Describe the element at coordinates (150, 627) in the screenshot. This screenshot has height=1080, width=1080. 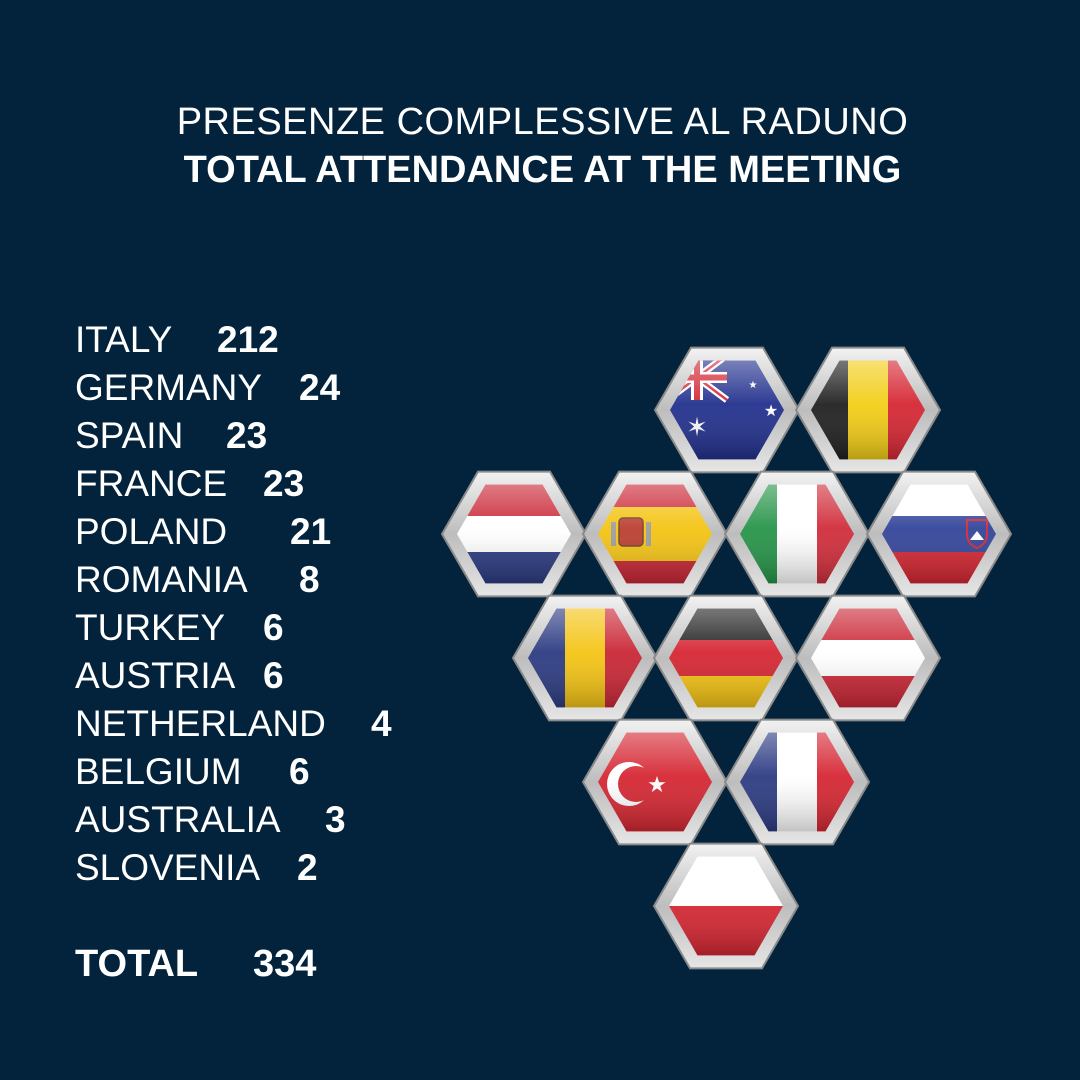
I see `country-label: TURKEY` at that location.